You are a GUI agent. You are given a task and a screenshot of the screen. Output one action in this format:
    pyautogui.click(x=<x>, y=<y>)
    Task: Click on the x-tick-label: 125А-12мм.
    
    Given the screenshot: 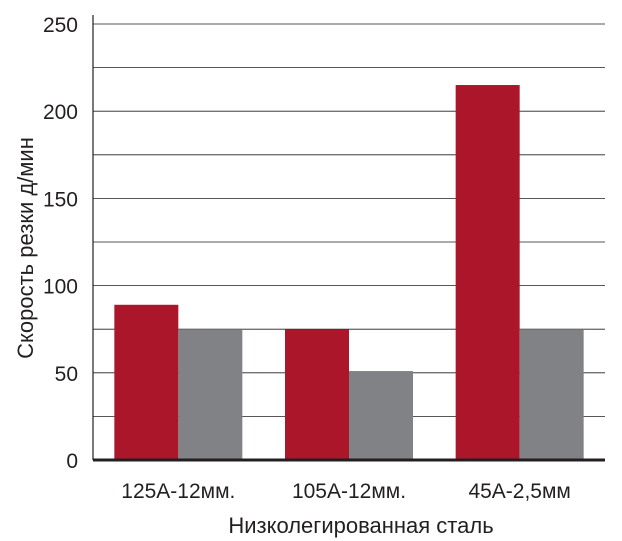 What is the action you would take?
    pyautogui.click(x=178, y=491)
    